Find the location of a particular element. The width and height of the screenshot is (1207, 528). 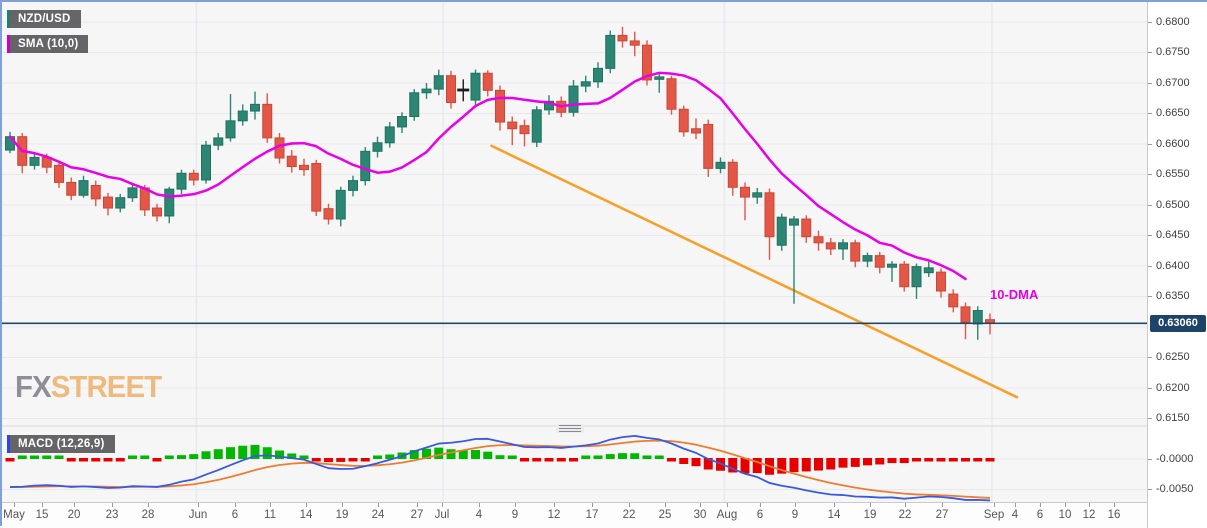

symbol-accent-bar is located at coordinates (8, 19).